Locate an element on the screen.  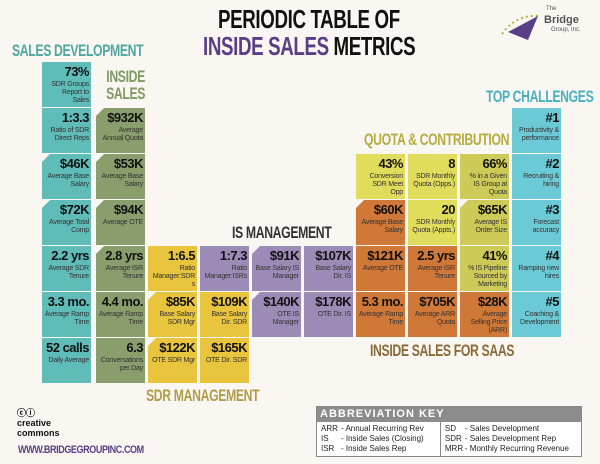
tile-value: 43% is located at coordinates (390, 163).